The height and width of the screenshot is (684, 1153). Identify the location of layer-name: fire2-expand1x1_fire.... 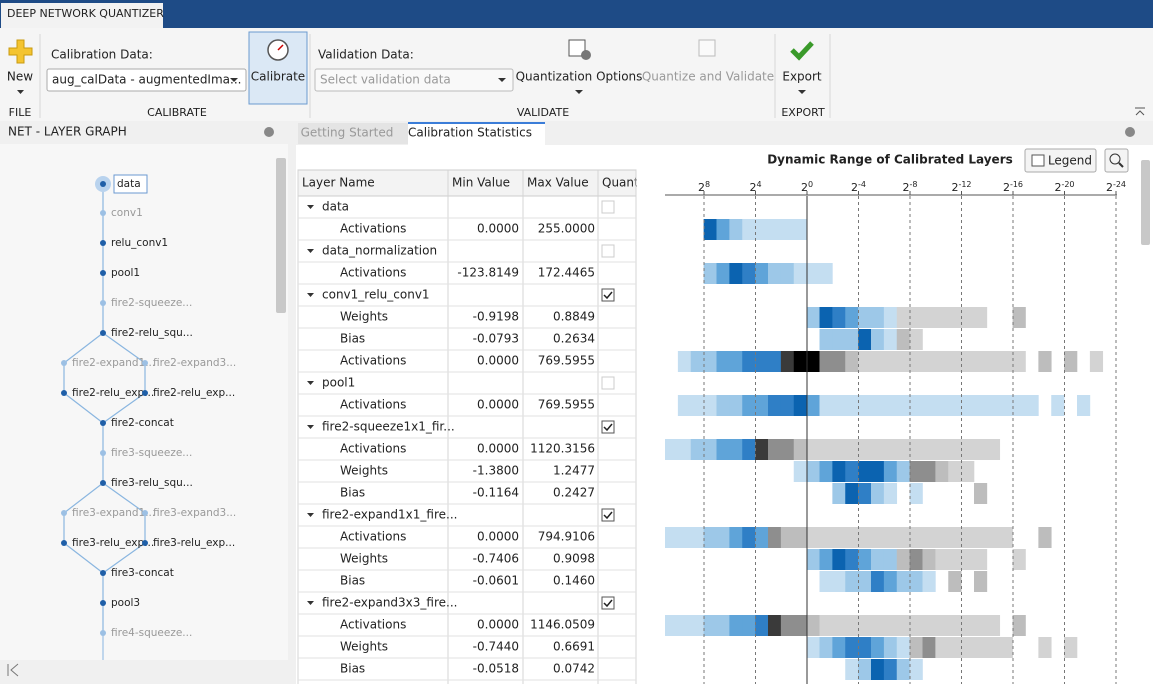
(389, 515).